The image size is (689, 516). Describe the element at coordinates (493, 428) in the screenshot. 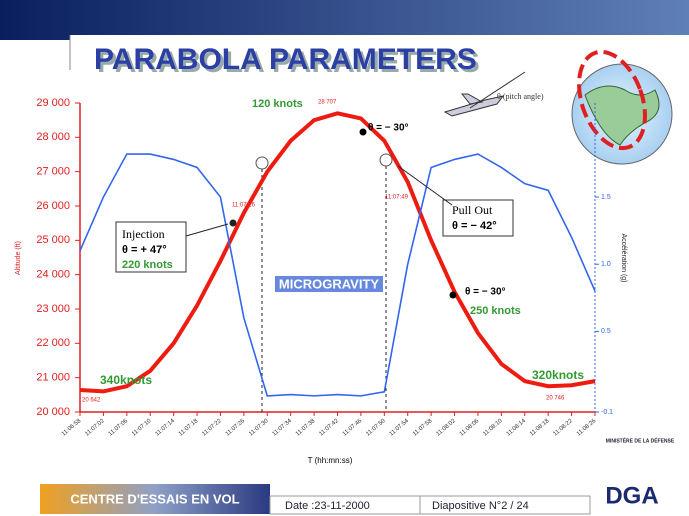

I see `x-tick-label: 11:08:10` at that location.